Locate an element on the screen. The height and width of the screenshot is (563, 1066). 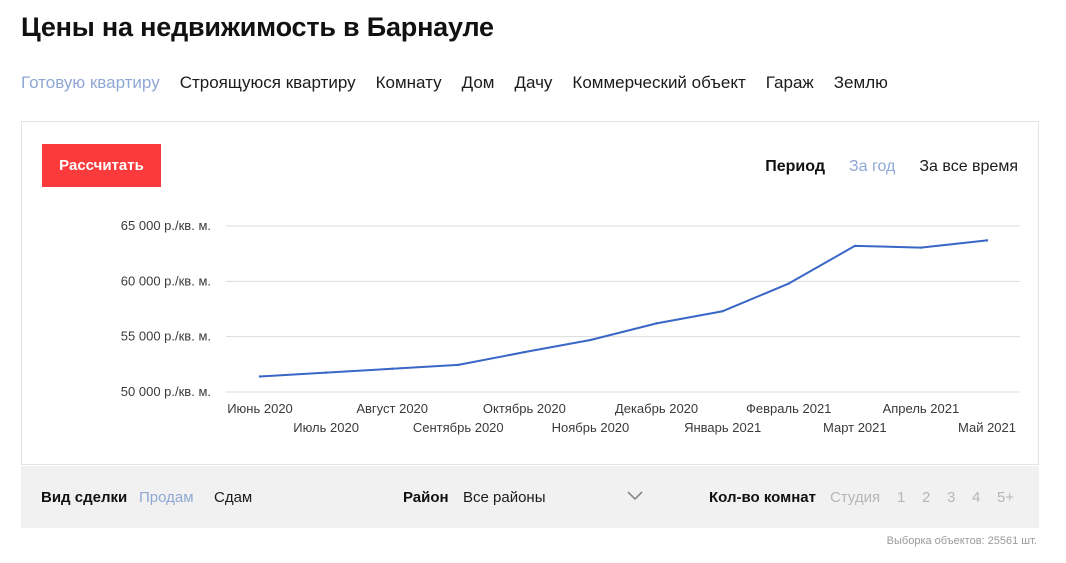
y-tick-label: 65 000 р./кв. м. is located at coordinates (166, 225).